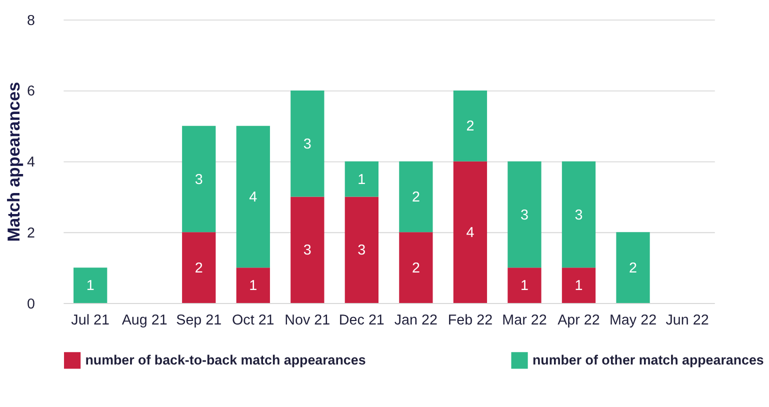  Describe the element at coordinates (470, 320) in the screenshot. I see `x-tick-label: Feb 22` at that location.